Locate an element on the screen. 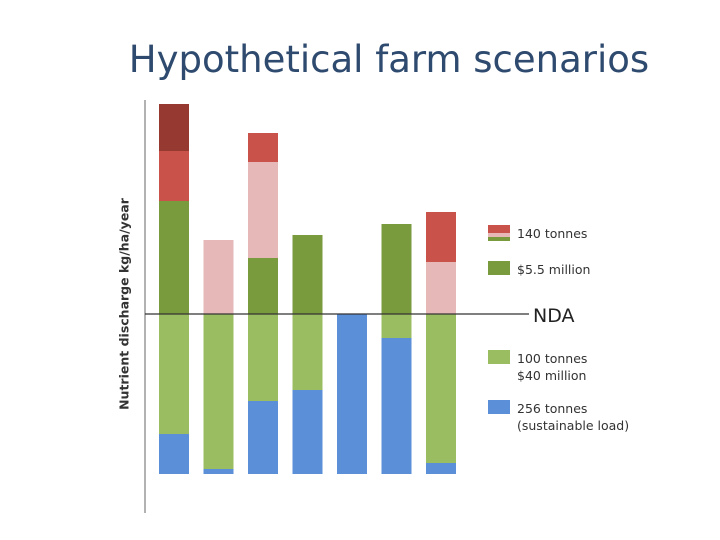 The height and width of the screenshot is (540, 720). bar-3-segment-5-red is located at coordinates (263, 147).